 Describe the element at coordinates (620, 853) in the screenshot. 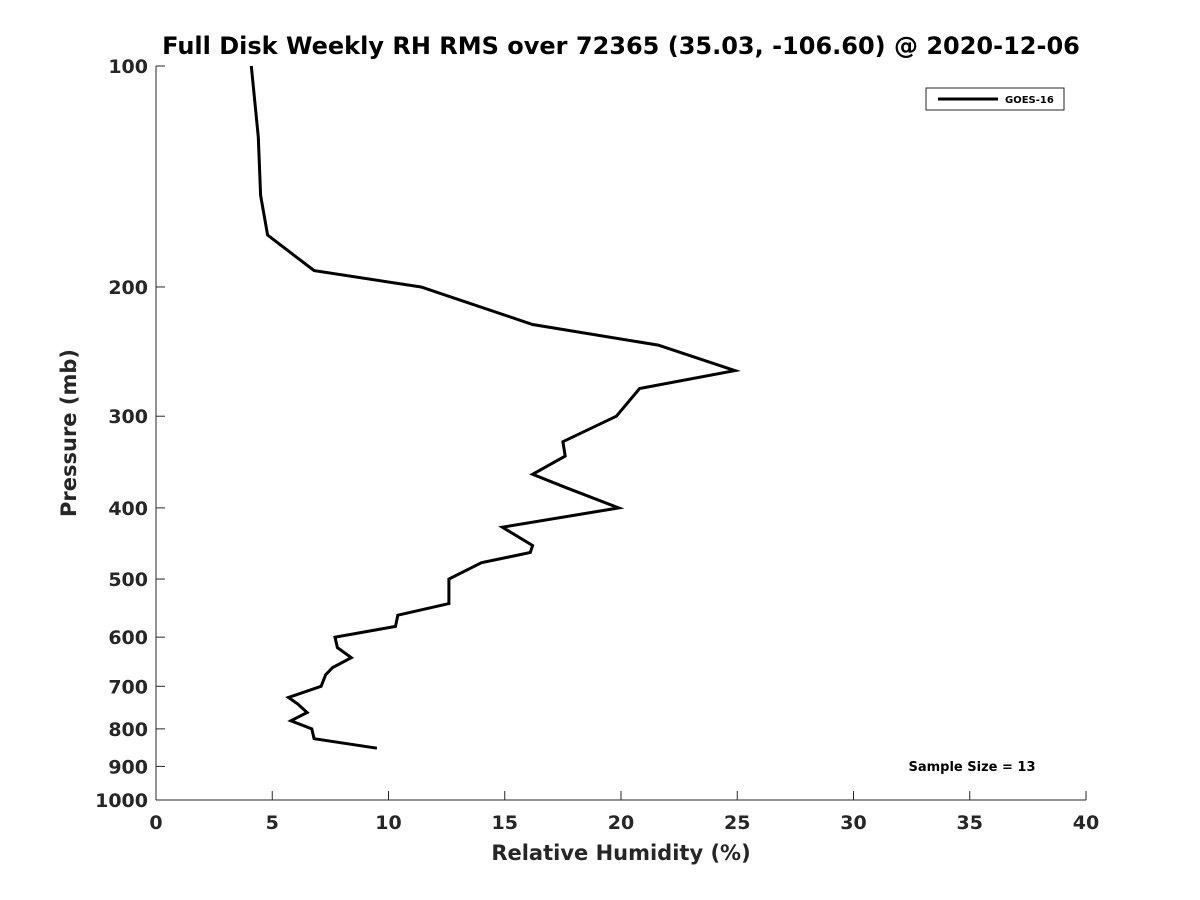

I see `x-axis-label: Relative Humidity (%)` at that location.